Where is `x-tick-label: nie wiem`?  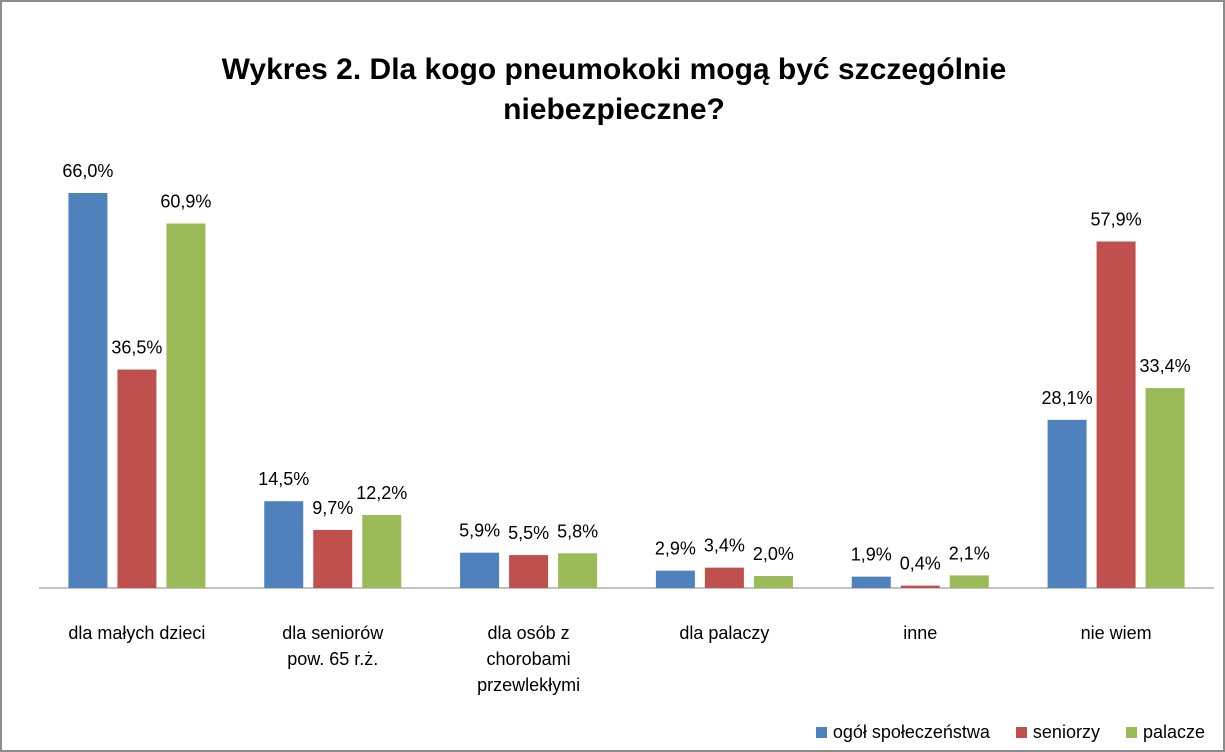
x-tick-label: nie wiem is located at coordinates (1116, 633).